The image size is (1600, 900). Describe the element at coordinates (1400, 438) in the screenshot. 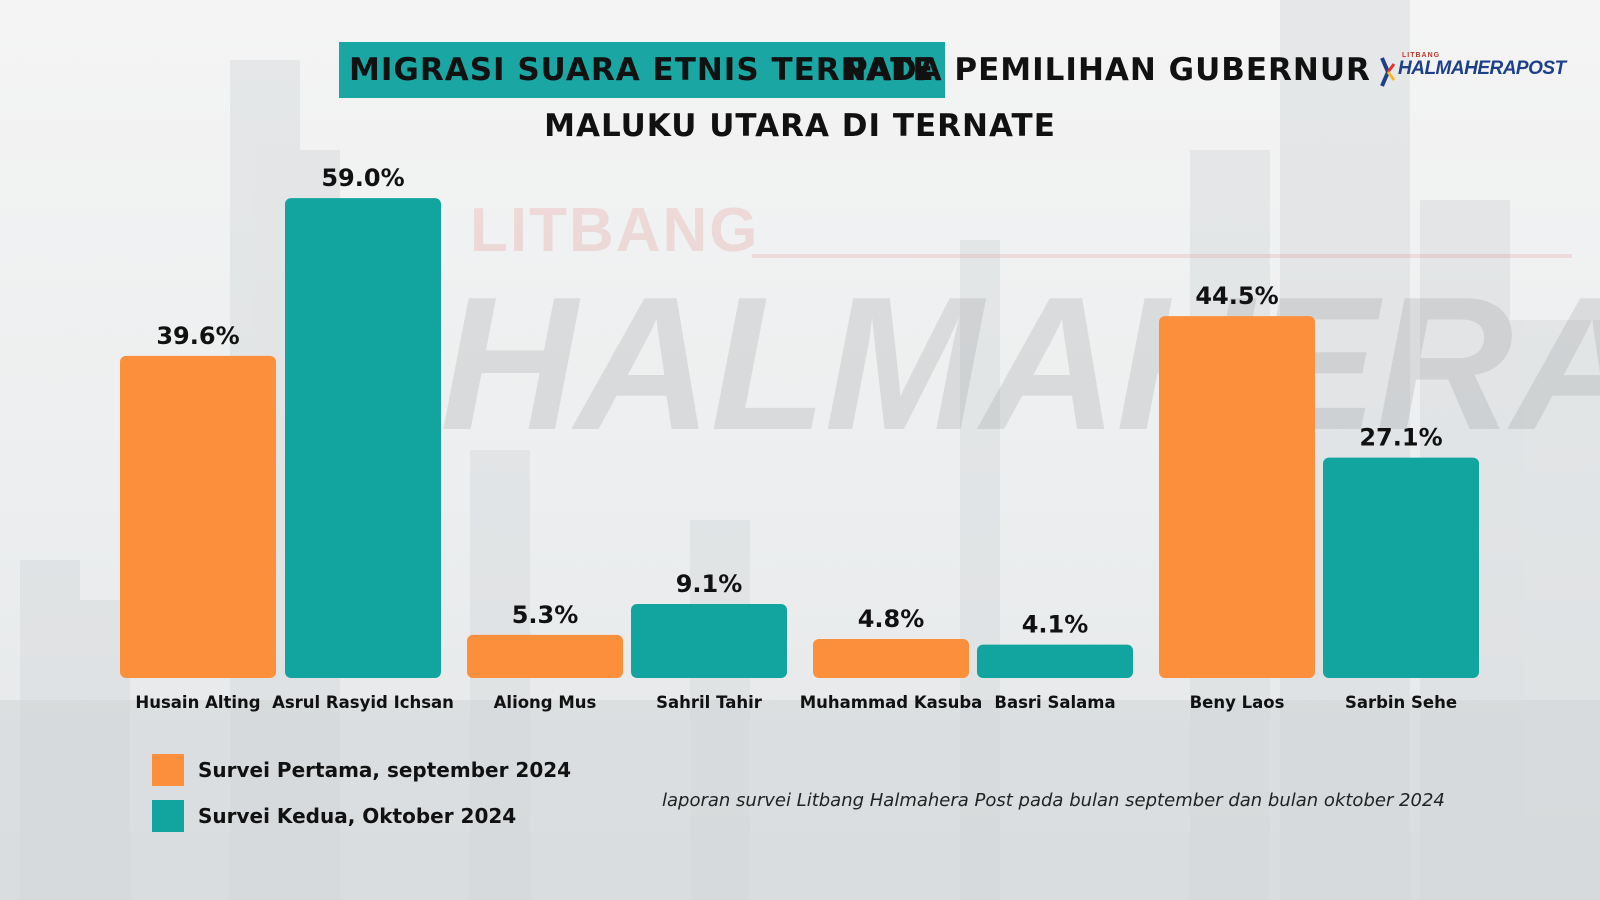

I see `value-label-sarbin-sehe: 27.1%` at that location.